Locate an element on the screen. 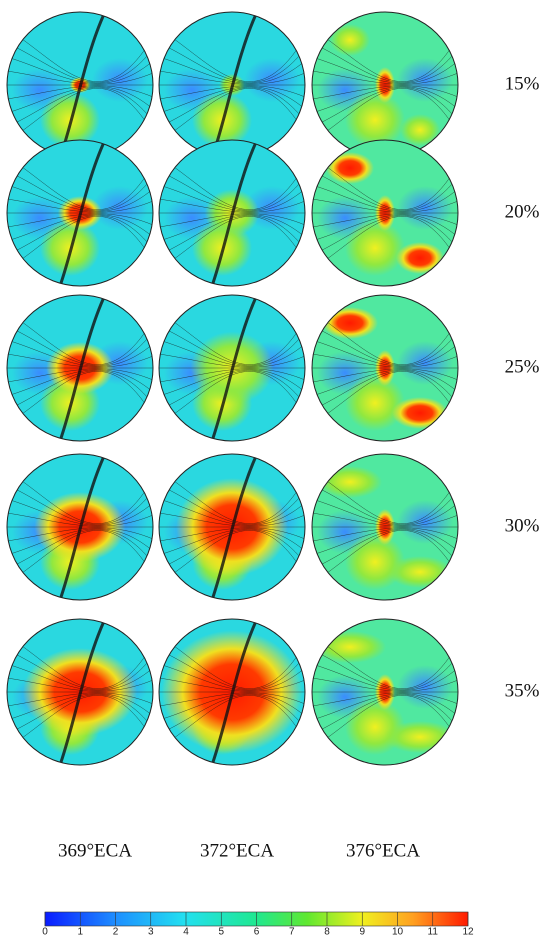 The height and width of the screenshot is (938, 550). colorbar-tick-label: 5 is located at coordinates (221, 932).